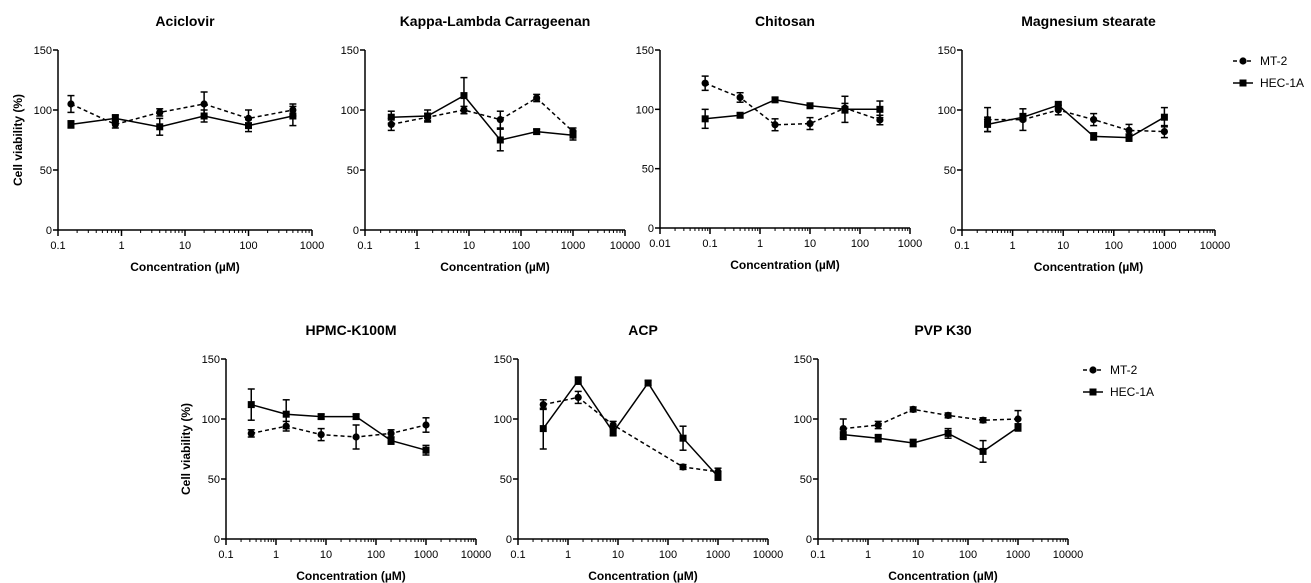 The height and width of the screenshot is (583, 1311). What do you see at coordinates (1093, 392) in the screenshot?
I see `legend-hec1a-marker` at bounding box center [1093, 392].